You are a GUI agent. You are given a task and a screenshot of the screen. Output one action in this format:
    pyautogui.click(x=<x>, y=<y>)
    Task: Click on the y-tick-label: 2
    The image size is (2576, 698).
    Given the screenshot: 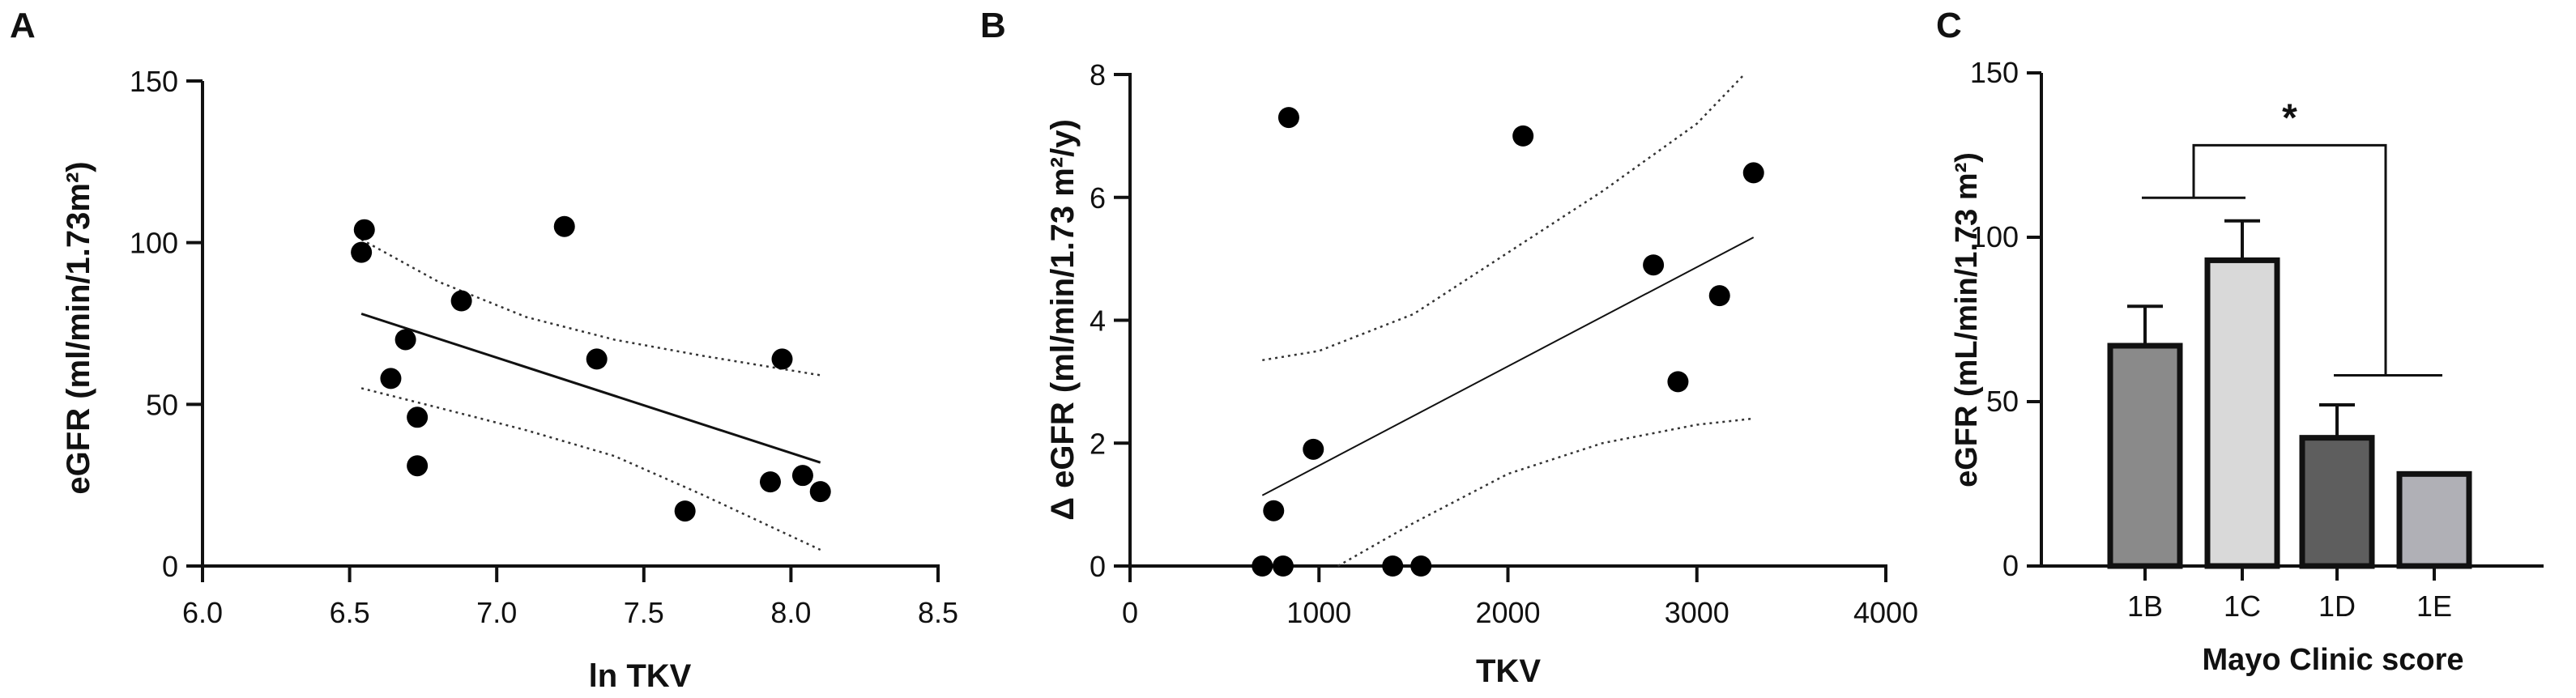 What is the action you would take?
    pyautogui.click(x=1098, y=443)
    